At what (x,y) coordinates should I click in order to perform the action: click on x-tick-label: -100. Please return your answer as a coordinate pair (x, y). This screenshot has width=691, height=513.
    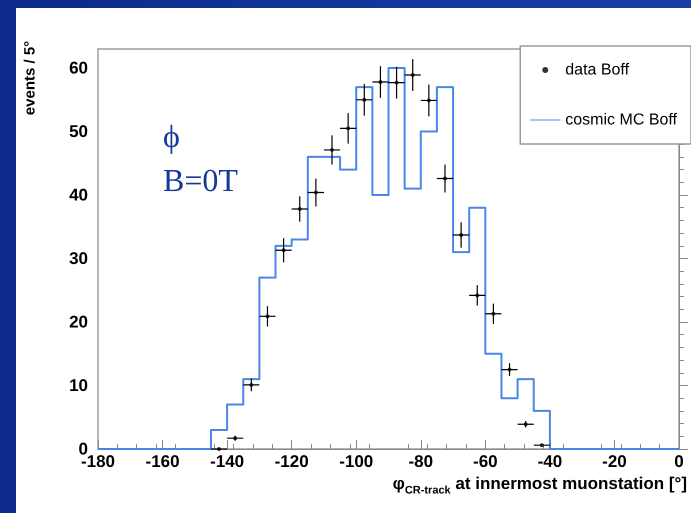
    Looking at the image, I should click on (356, 461).